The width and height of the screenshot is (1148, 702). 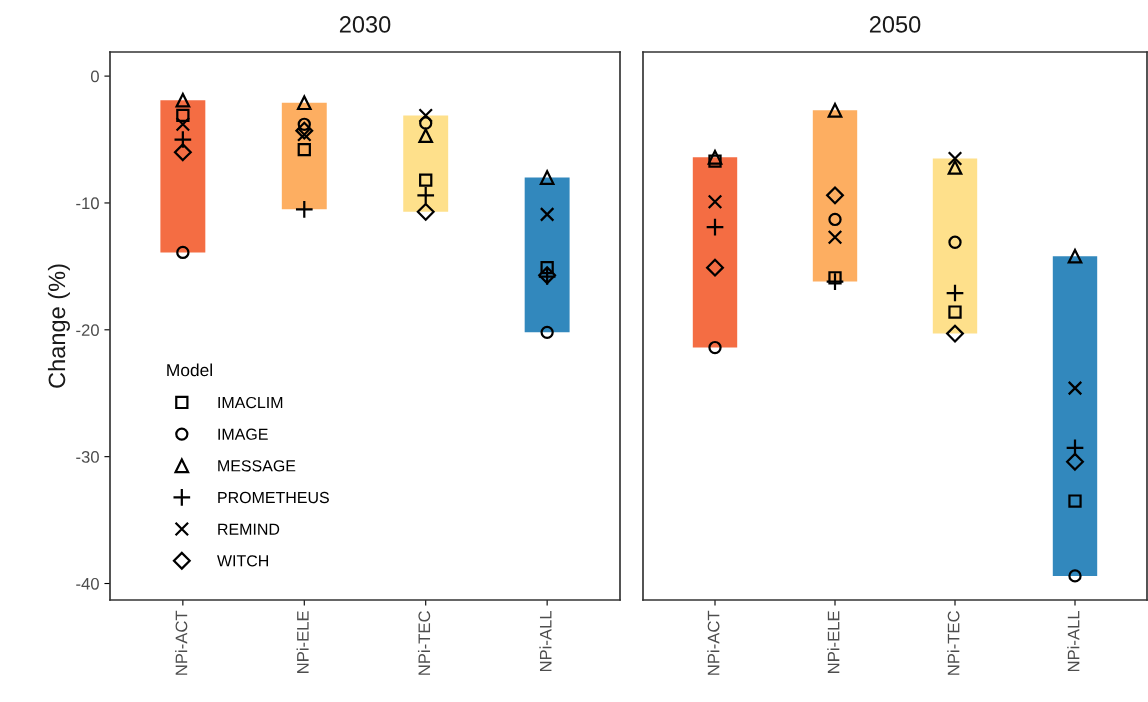 I want to click on legend-title: Model, so click(x=189, y=370).